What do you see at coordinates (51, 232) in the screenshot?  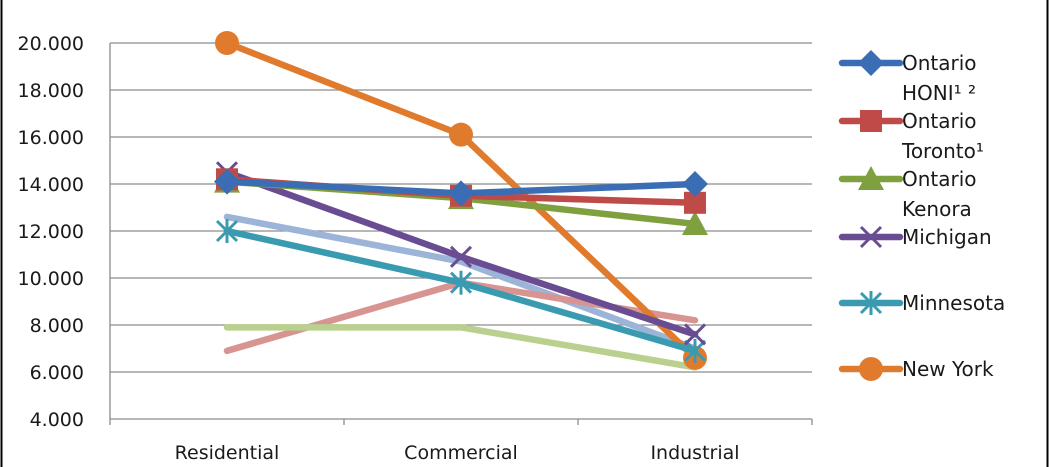 I see `y-tick-label: 12.000` at bounding box center [51, 232].